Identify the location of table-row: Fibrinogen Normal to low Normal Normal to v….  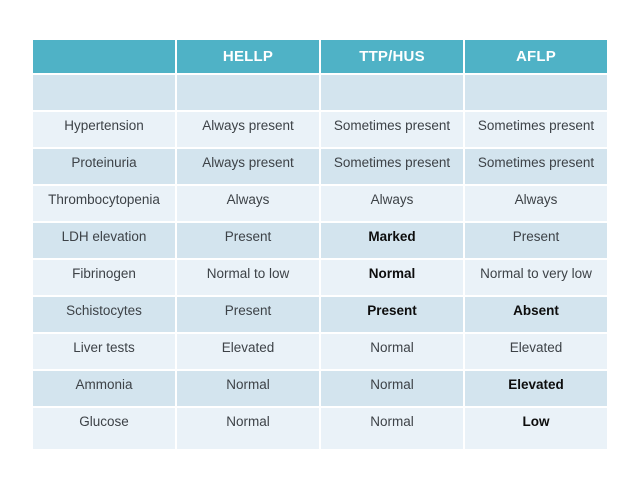
(320, 277).